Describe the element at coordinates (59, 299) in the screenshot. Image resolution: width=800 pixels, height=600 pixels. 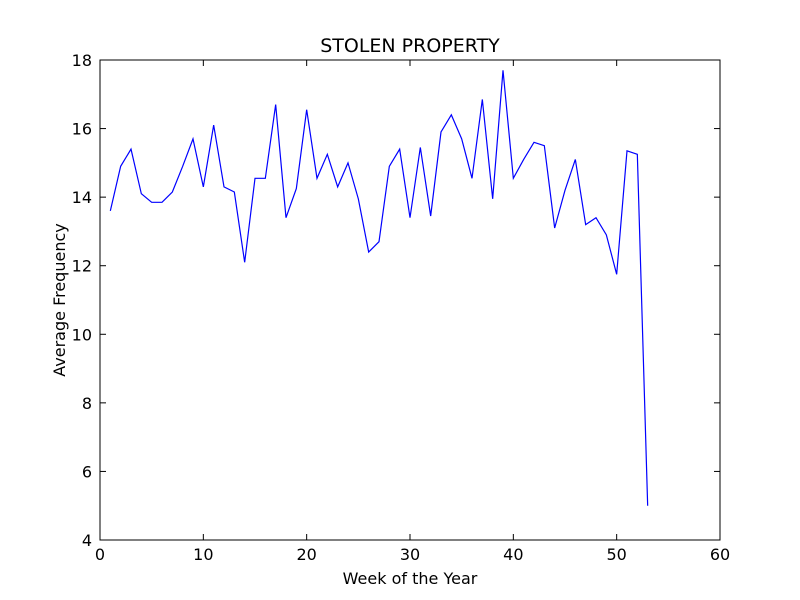
I see `y-axis-label: Average Frequency` at that location.